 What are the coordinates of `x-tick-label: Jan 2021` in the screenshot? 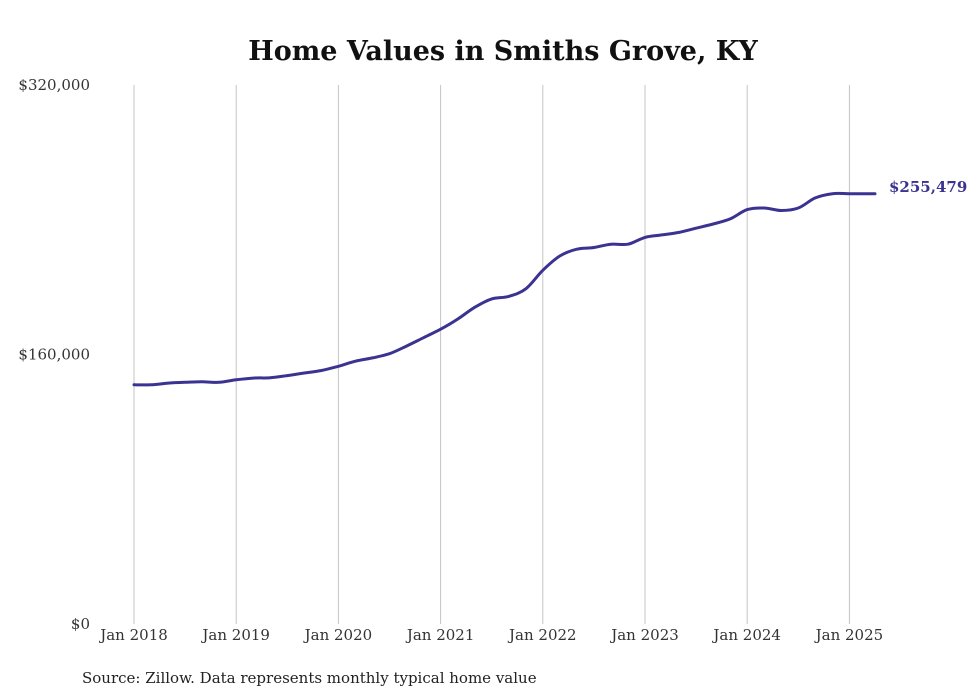 It's located at (440, 635).